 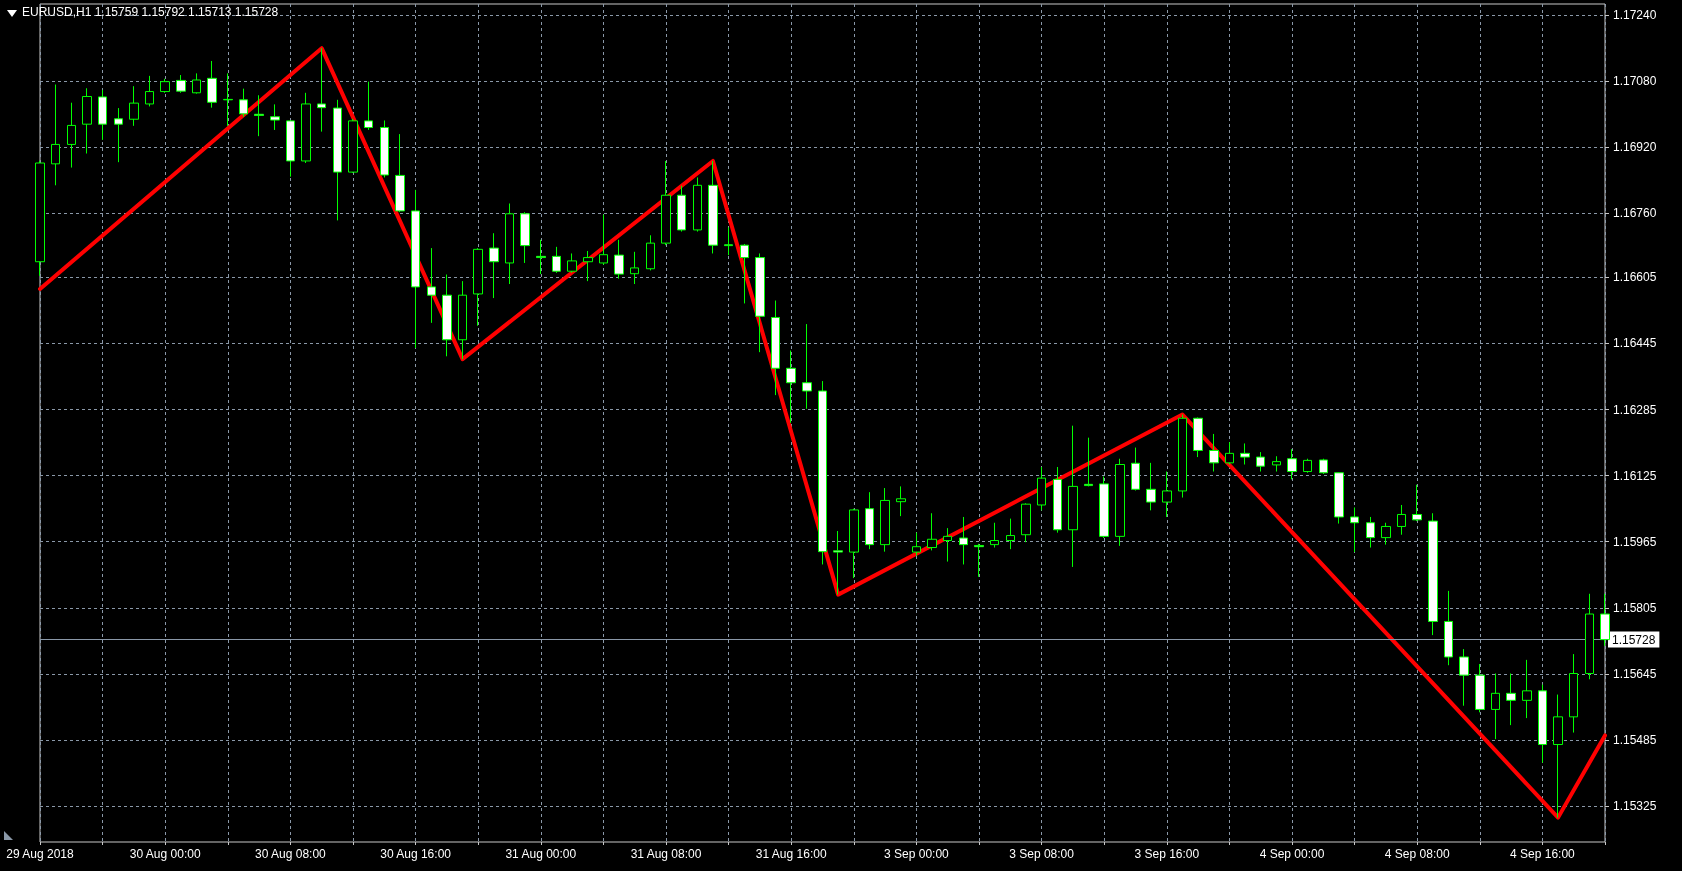 I want to click on y-tick-label: 1.17240, so click(x=1635, y=15).